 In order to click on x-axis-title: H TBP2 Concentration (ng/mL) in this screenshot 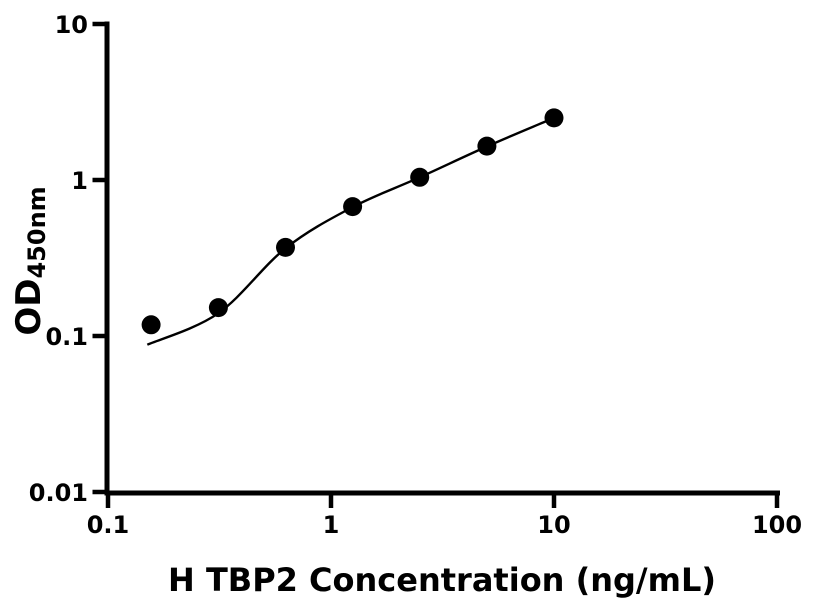, I will do `click(442, 580)`.